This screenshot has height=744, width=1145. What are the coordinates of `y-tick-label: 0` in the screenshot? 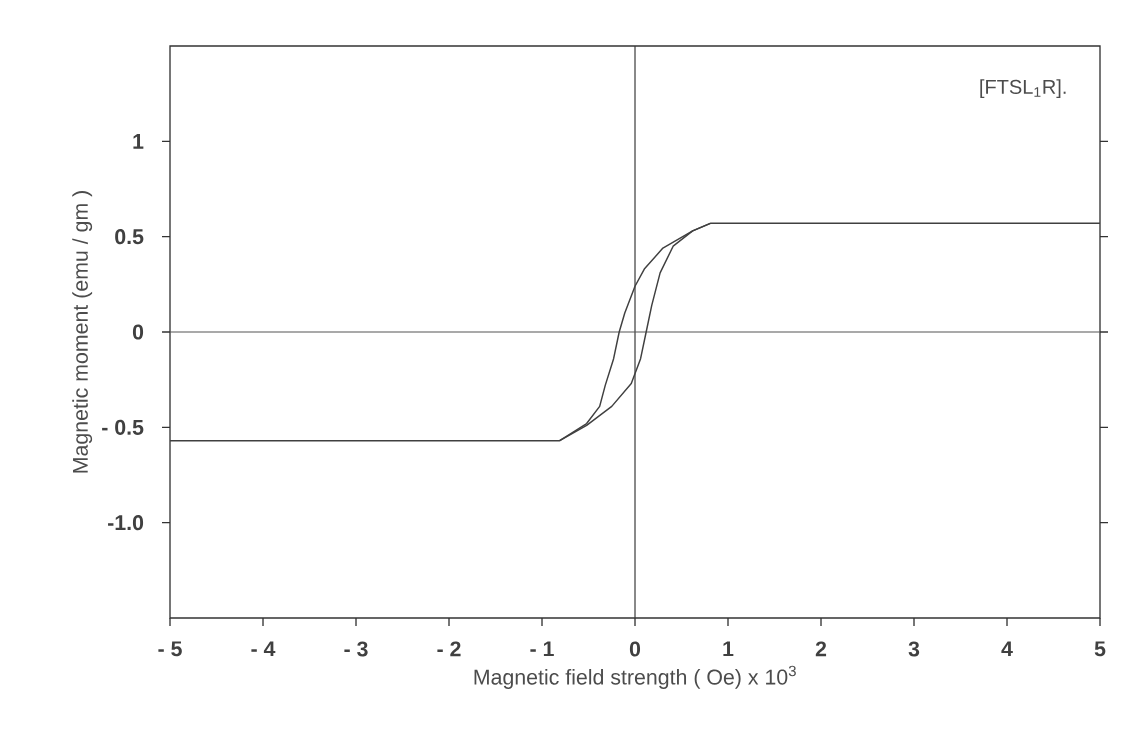 It's located at (138, 332).